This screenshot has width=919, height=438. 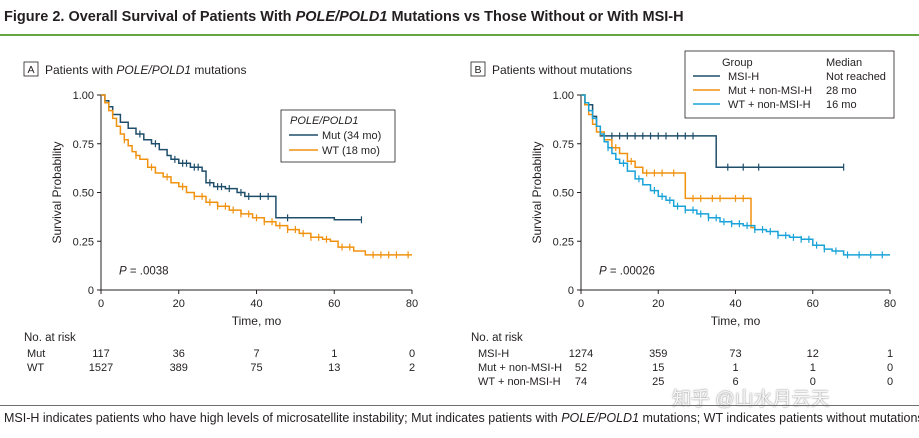 I want to click on panel-b-legend-median-header: Median, so click(x=844, y=63).